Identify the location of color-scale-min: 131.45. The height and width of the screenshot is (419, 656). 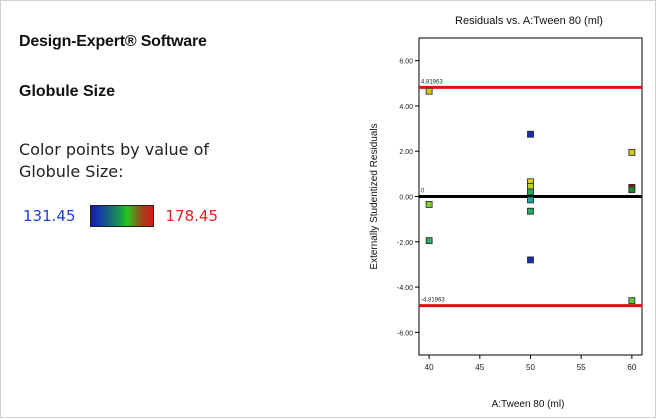
(49, 216).